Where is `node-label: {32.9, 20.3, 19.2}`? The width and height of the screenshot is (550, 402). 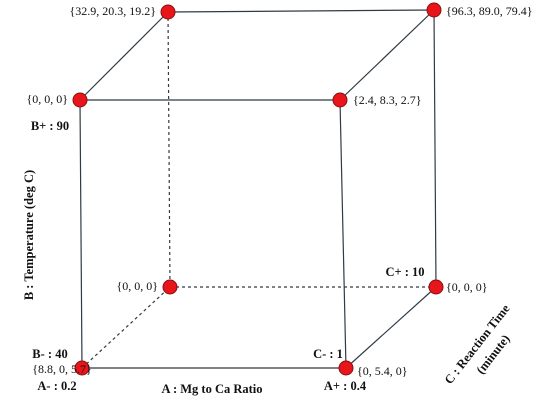
node-label: {32.9, 20.3, 19.2} is located at coordinates (112, 11).